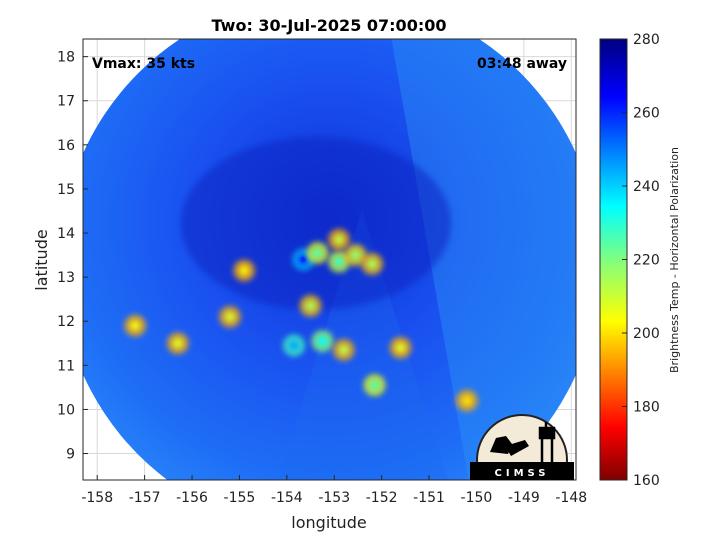  Describe the element at coordinates (646, 334) in the screenshot. I see `colorbar-tick-label-2: 200` at that location.